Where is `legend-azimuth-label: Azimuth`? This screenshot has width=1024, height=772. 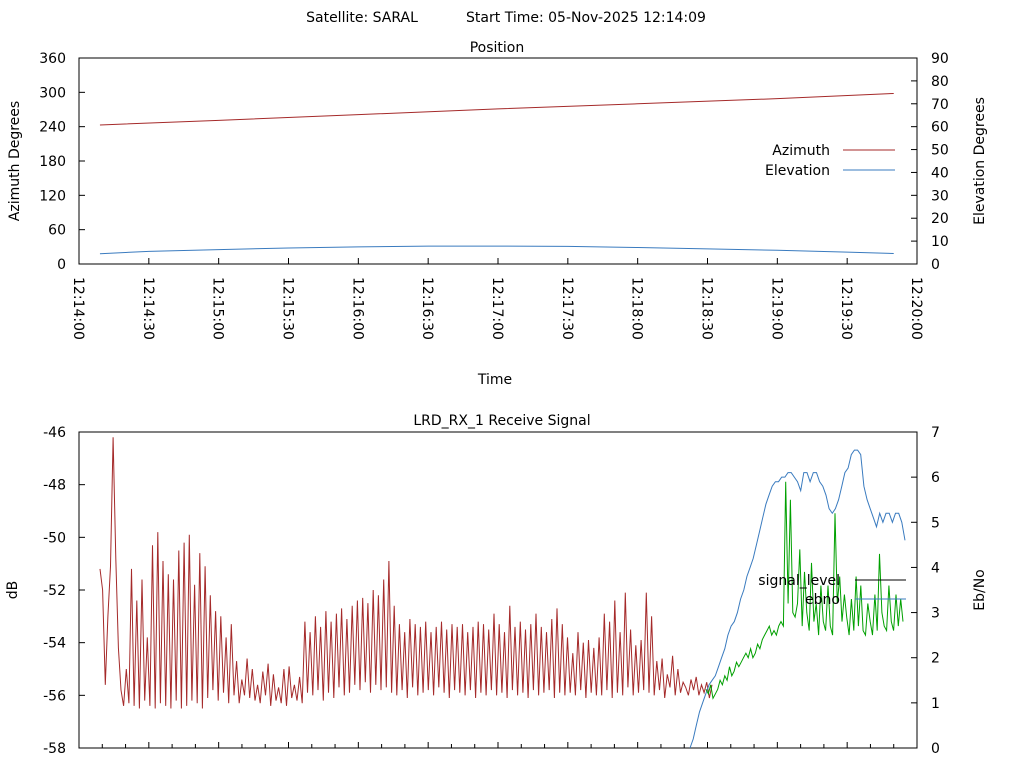
legend-azimuth-label: Azimuth is located at coordinates (801, 151).